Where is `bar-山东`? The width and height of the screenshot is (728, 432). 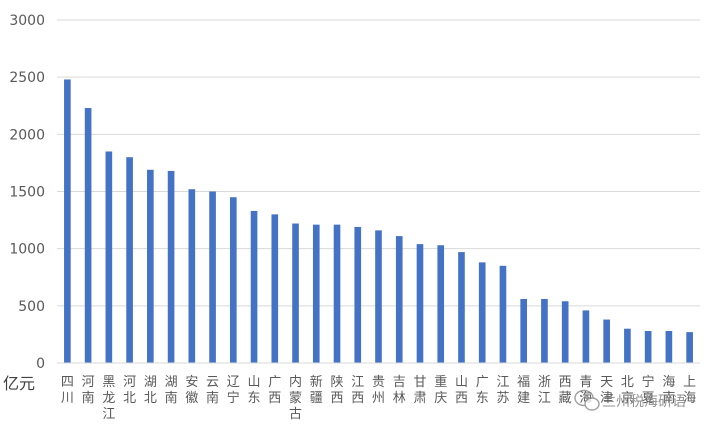 bar-山东 is located at coordinates (254, 286).